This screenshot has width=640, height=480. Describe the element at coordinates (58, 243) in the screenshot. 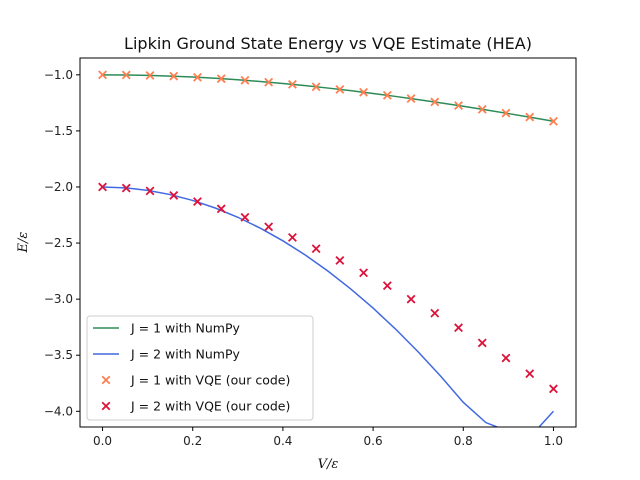

I see `y-tick-label: −2.5` at that location.